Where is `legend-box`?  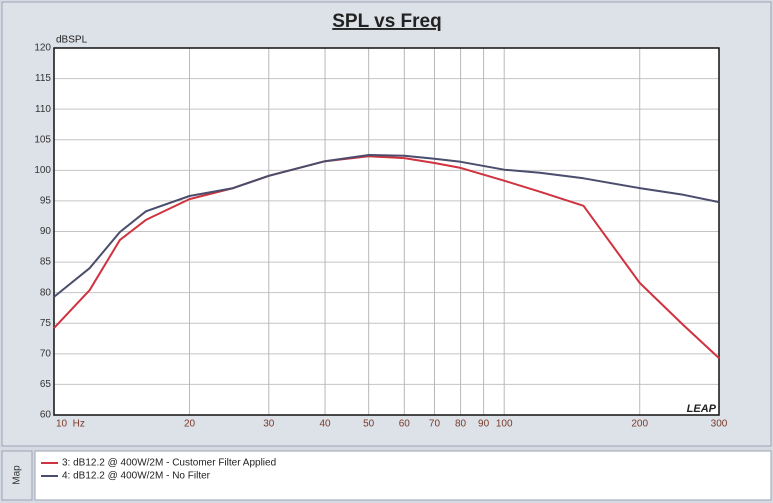
legend-box is located at coordinates (403, 475).